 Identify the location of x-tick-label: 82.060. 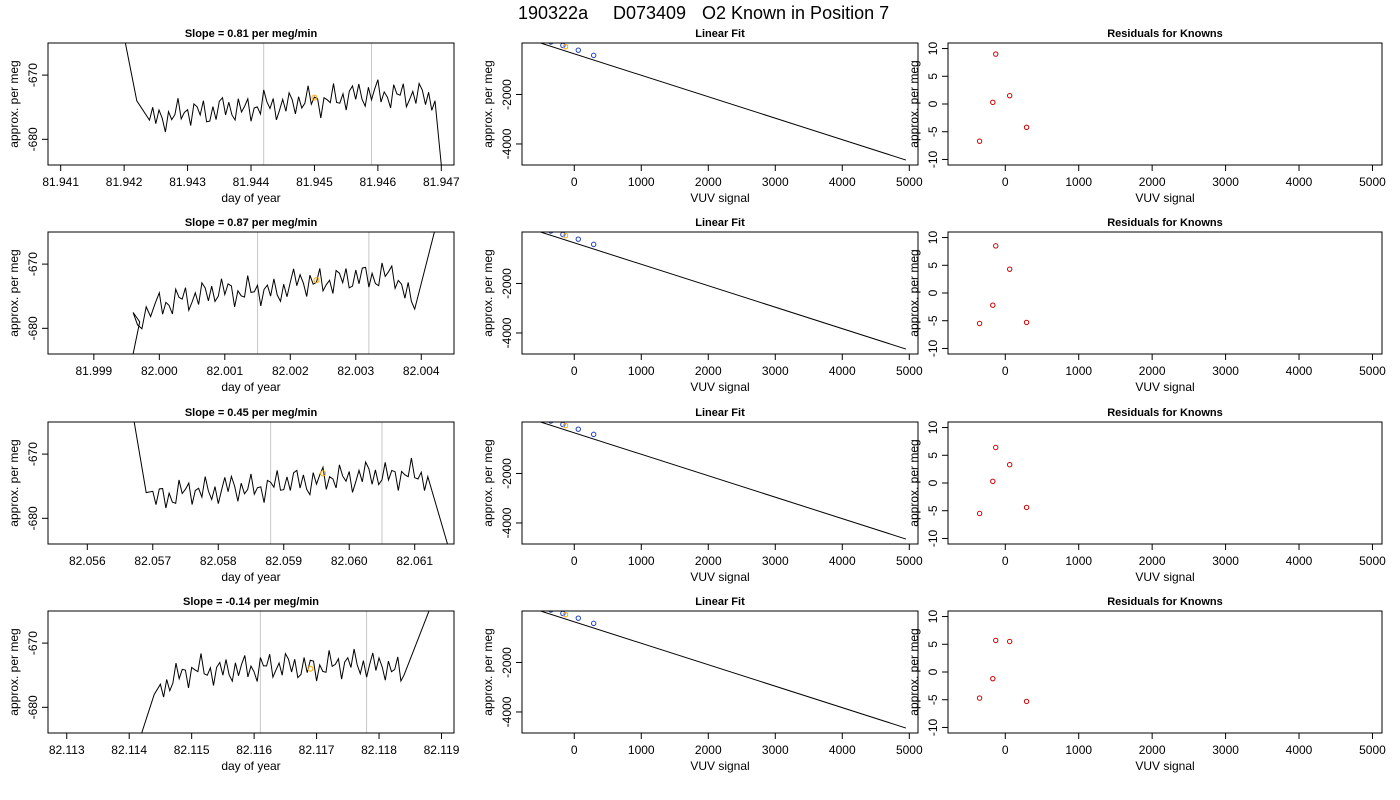
(349, 561).